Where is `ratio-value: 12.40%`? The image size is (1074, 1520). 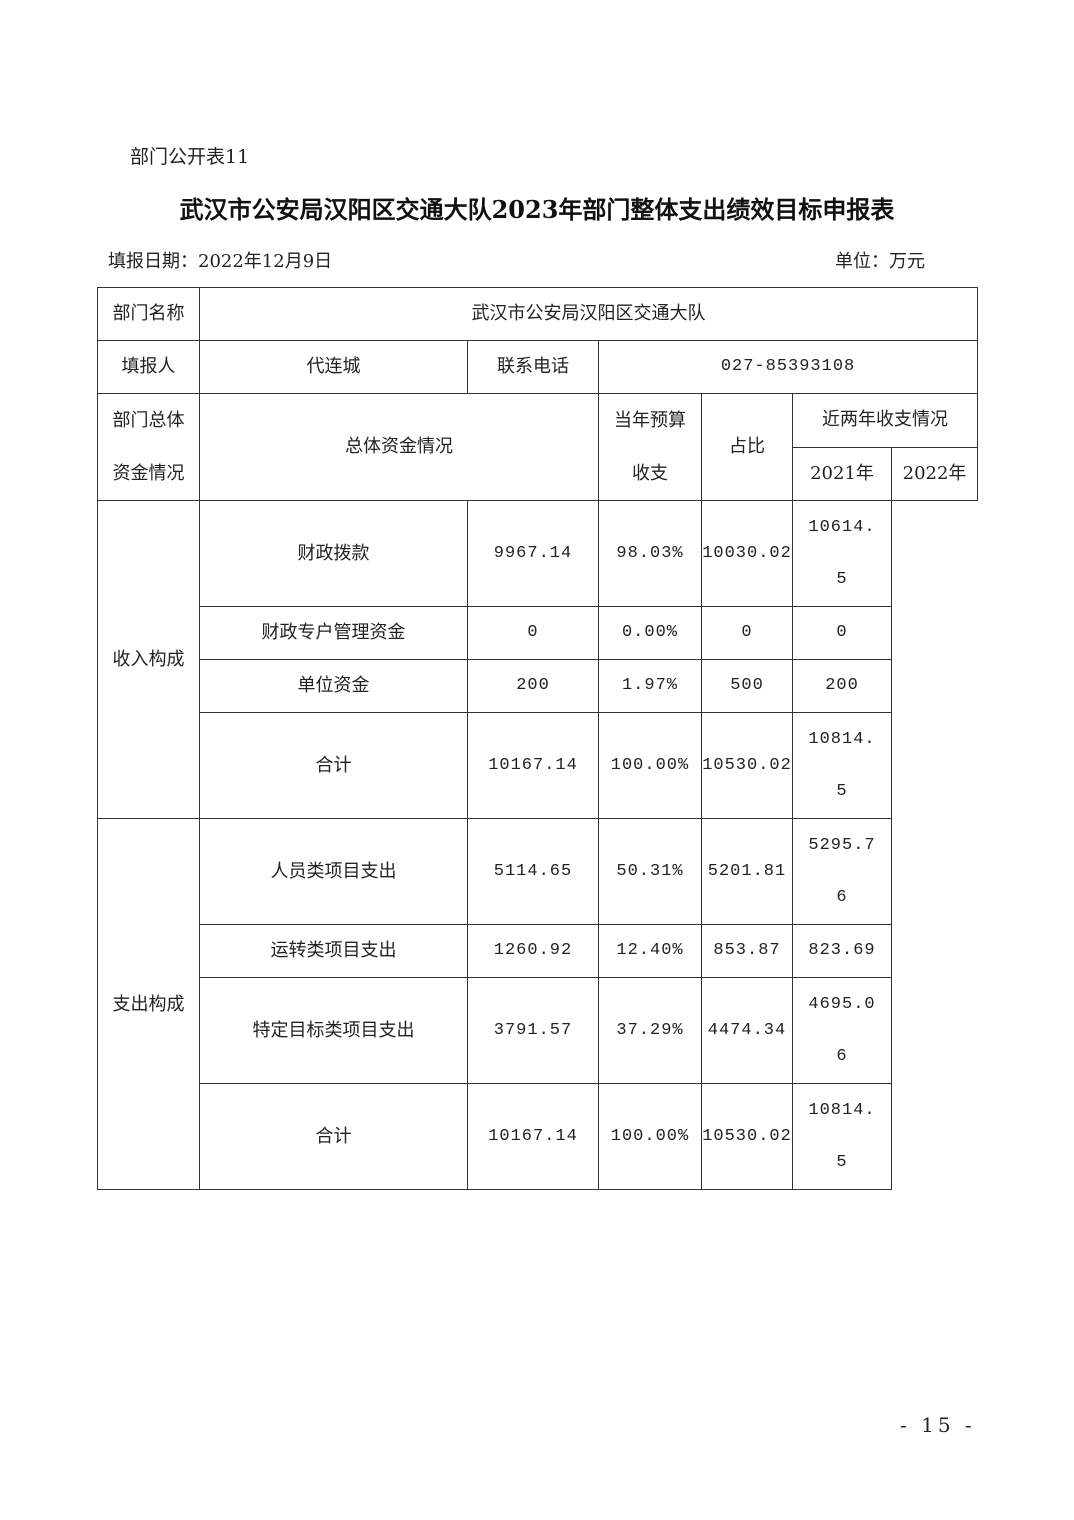 ratio-value: 12.40% is located at coordinates (650, 951).